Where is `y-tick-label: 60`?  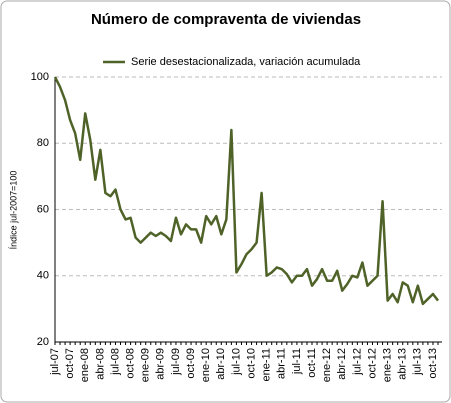 y-tick-label: 60 is located at coordinates (43, 209).